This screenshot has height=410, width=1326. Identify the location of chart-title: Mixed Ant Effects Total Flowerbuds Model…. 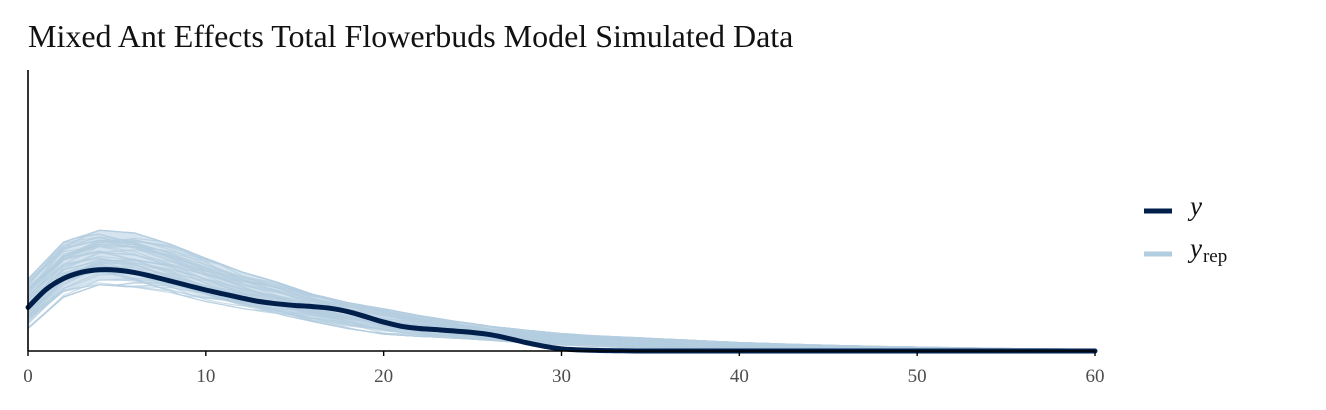
(411, 36).